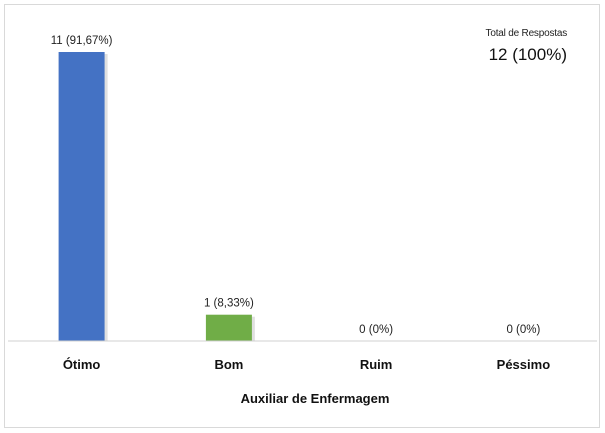  Describe the element at coordinates (228, 364) in the screenshot. I see `category-label-2: Bom` at that location.